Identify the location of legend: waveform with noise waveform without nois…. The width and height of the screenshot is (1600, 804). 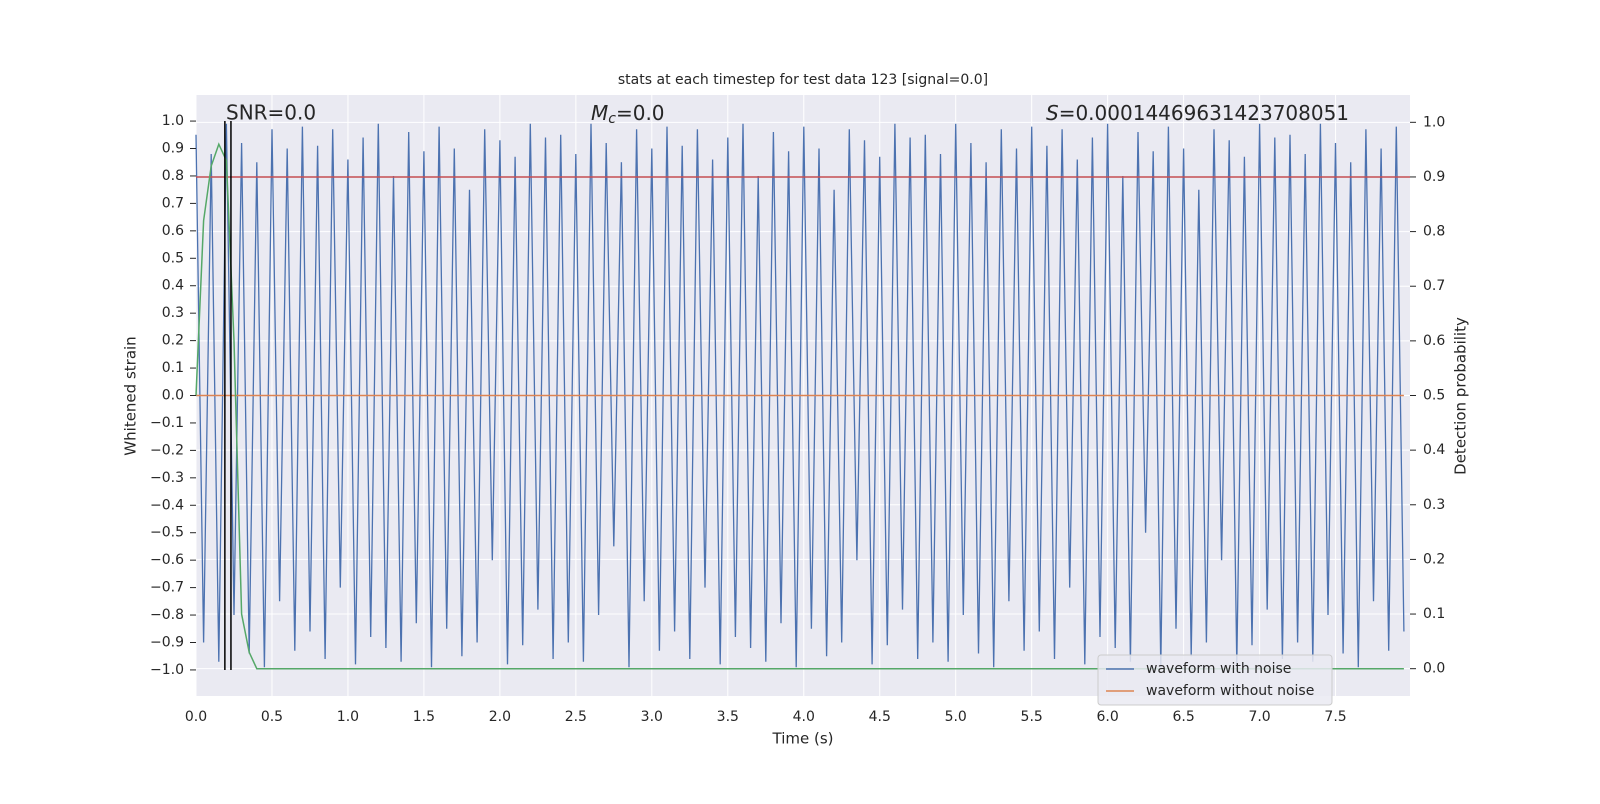
(1215, 680).